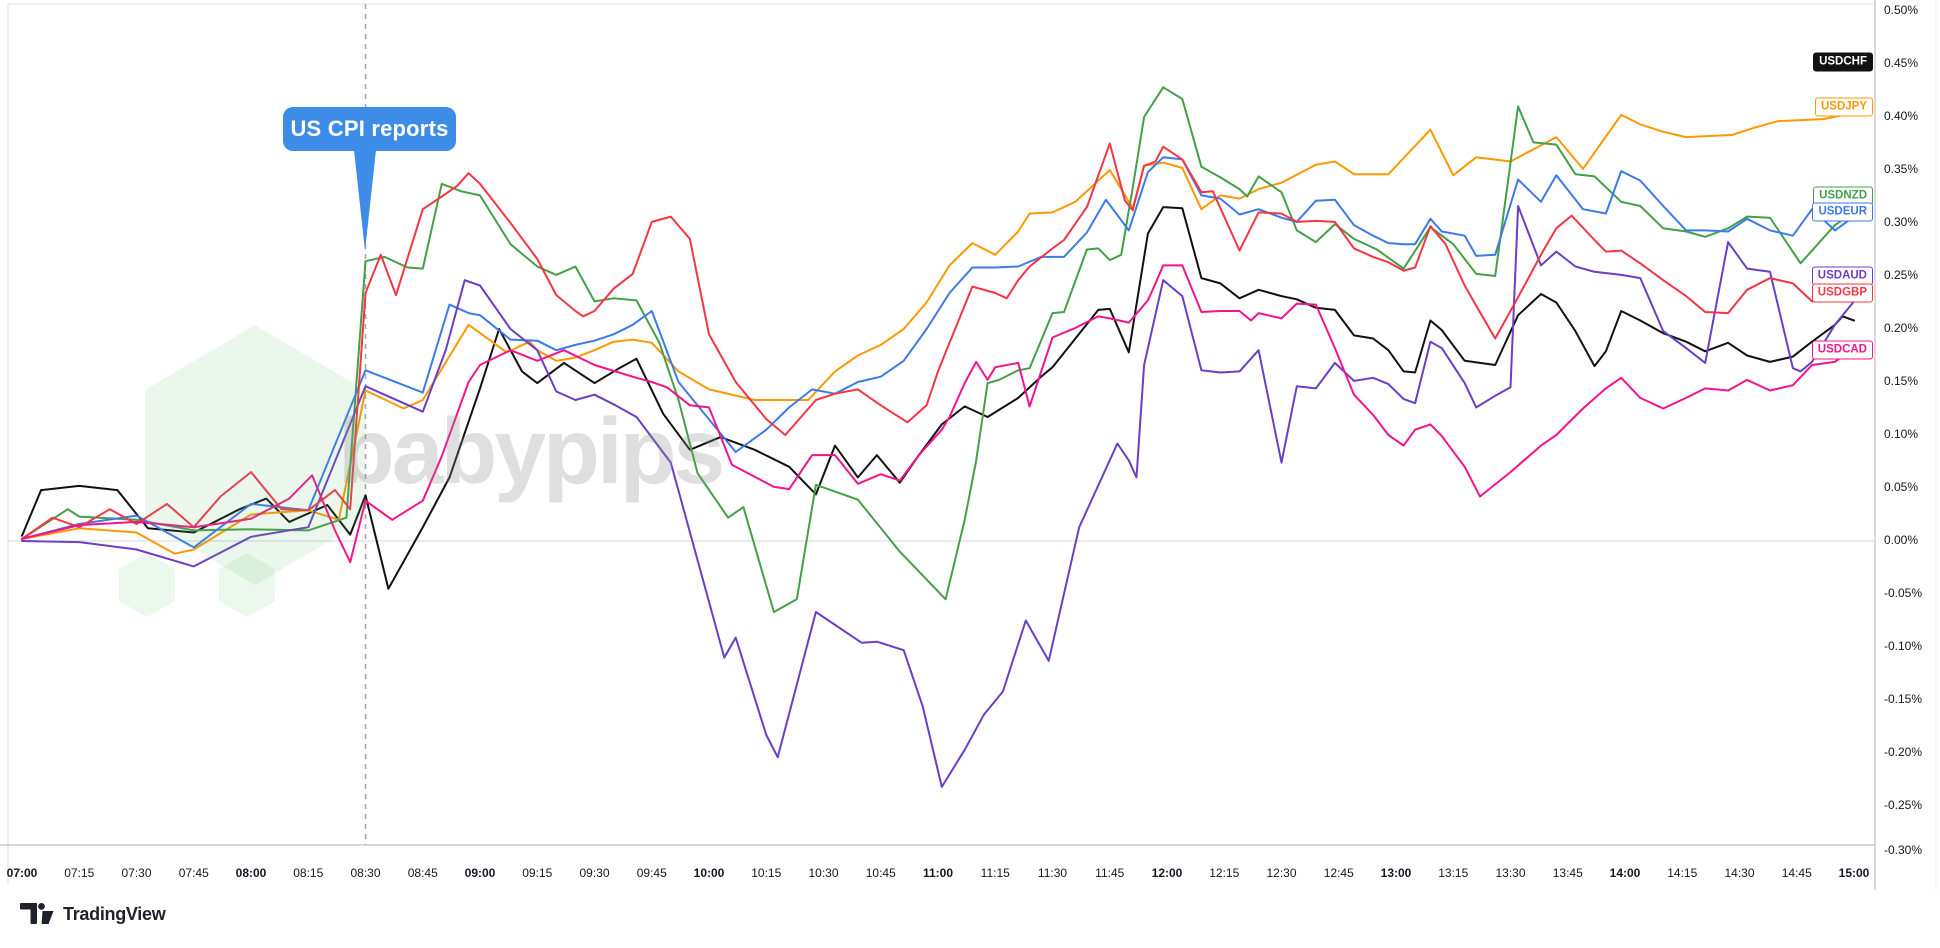 This screenshot has height=948, width=1940. I want to click on time-tick-label: 10:30, so click(823, 873).